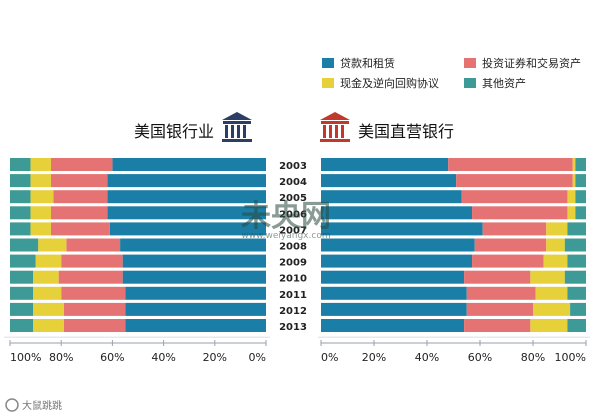 The height and width of the screenshot is (419, 600). Describe the element at coordinates (293, 263) in the screenshot. I see `year-label-2009: 2009` at that location.